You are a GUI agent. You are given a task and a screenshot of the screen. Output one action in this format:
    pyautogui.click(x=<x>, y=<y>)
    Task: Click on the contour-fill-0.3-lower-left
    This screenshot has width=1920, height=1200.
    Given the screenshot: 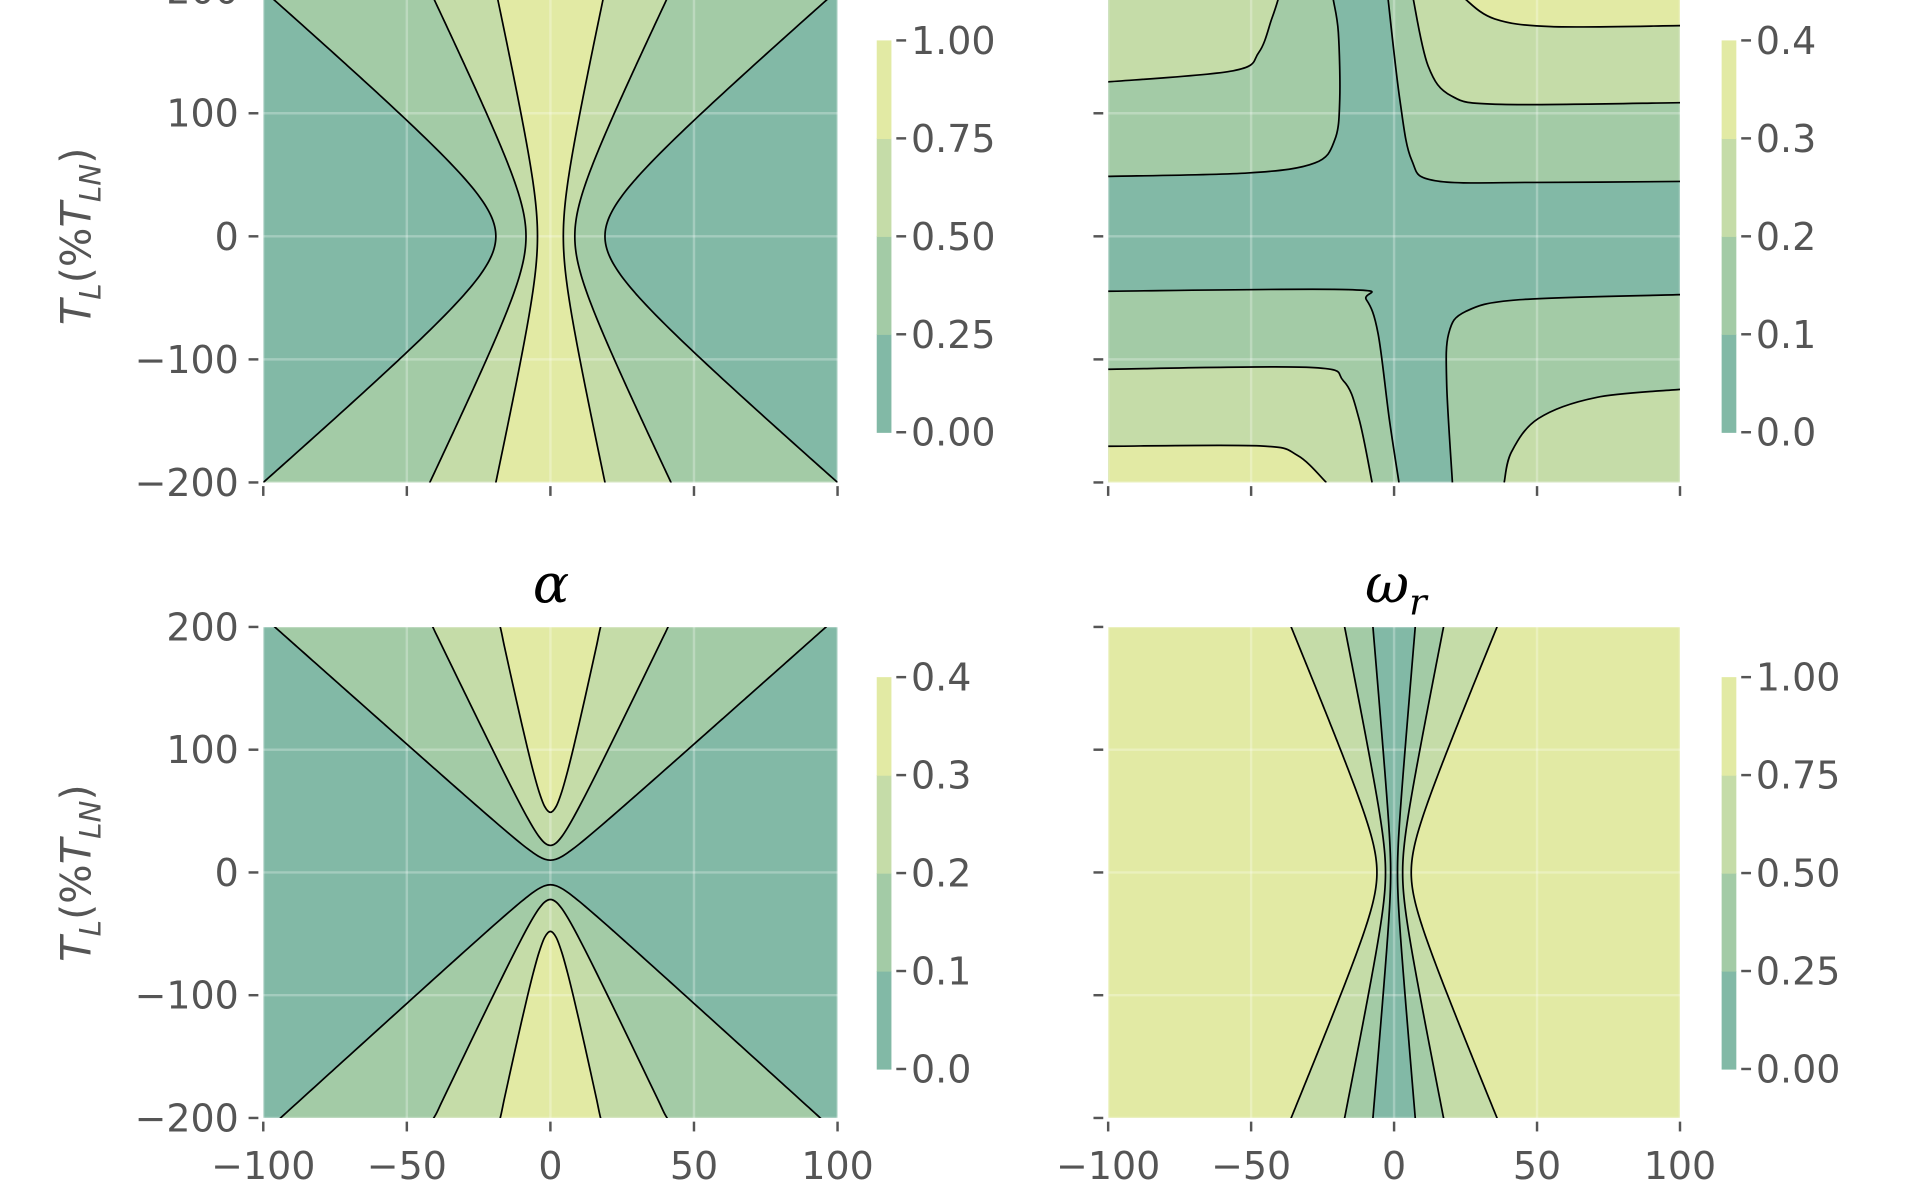 What is the action you would take?
    pyautogui.click(x=1217, y=464)
    